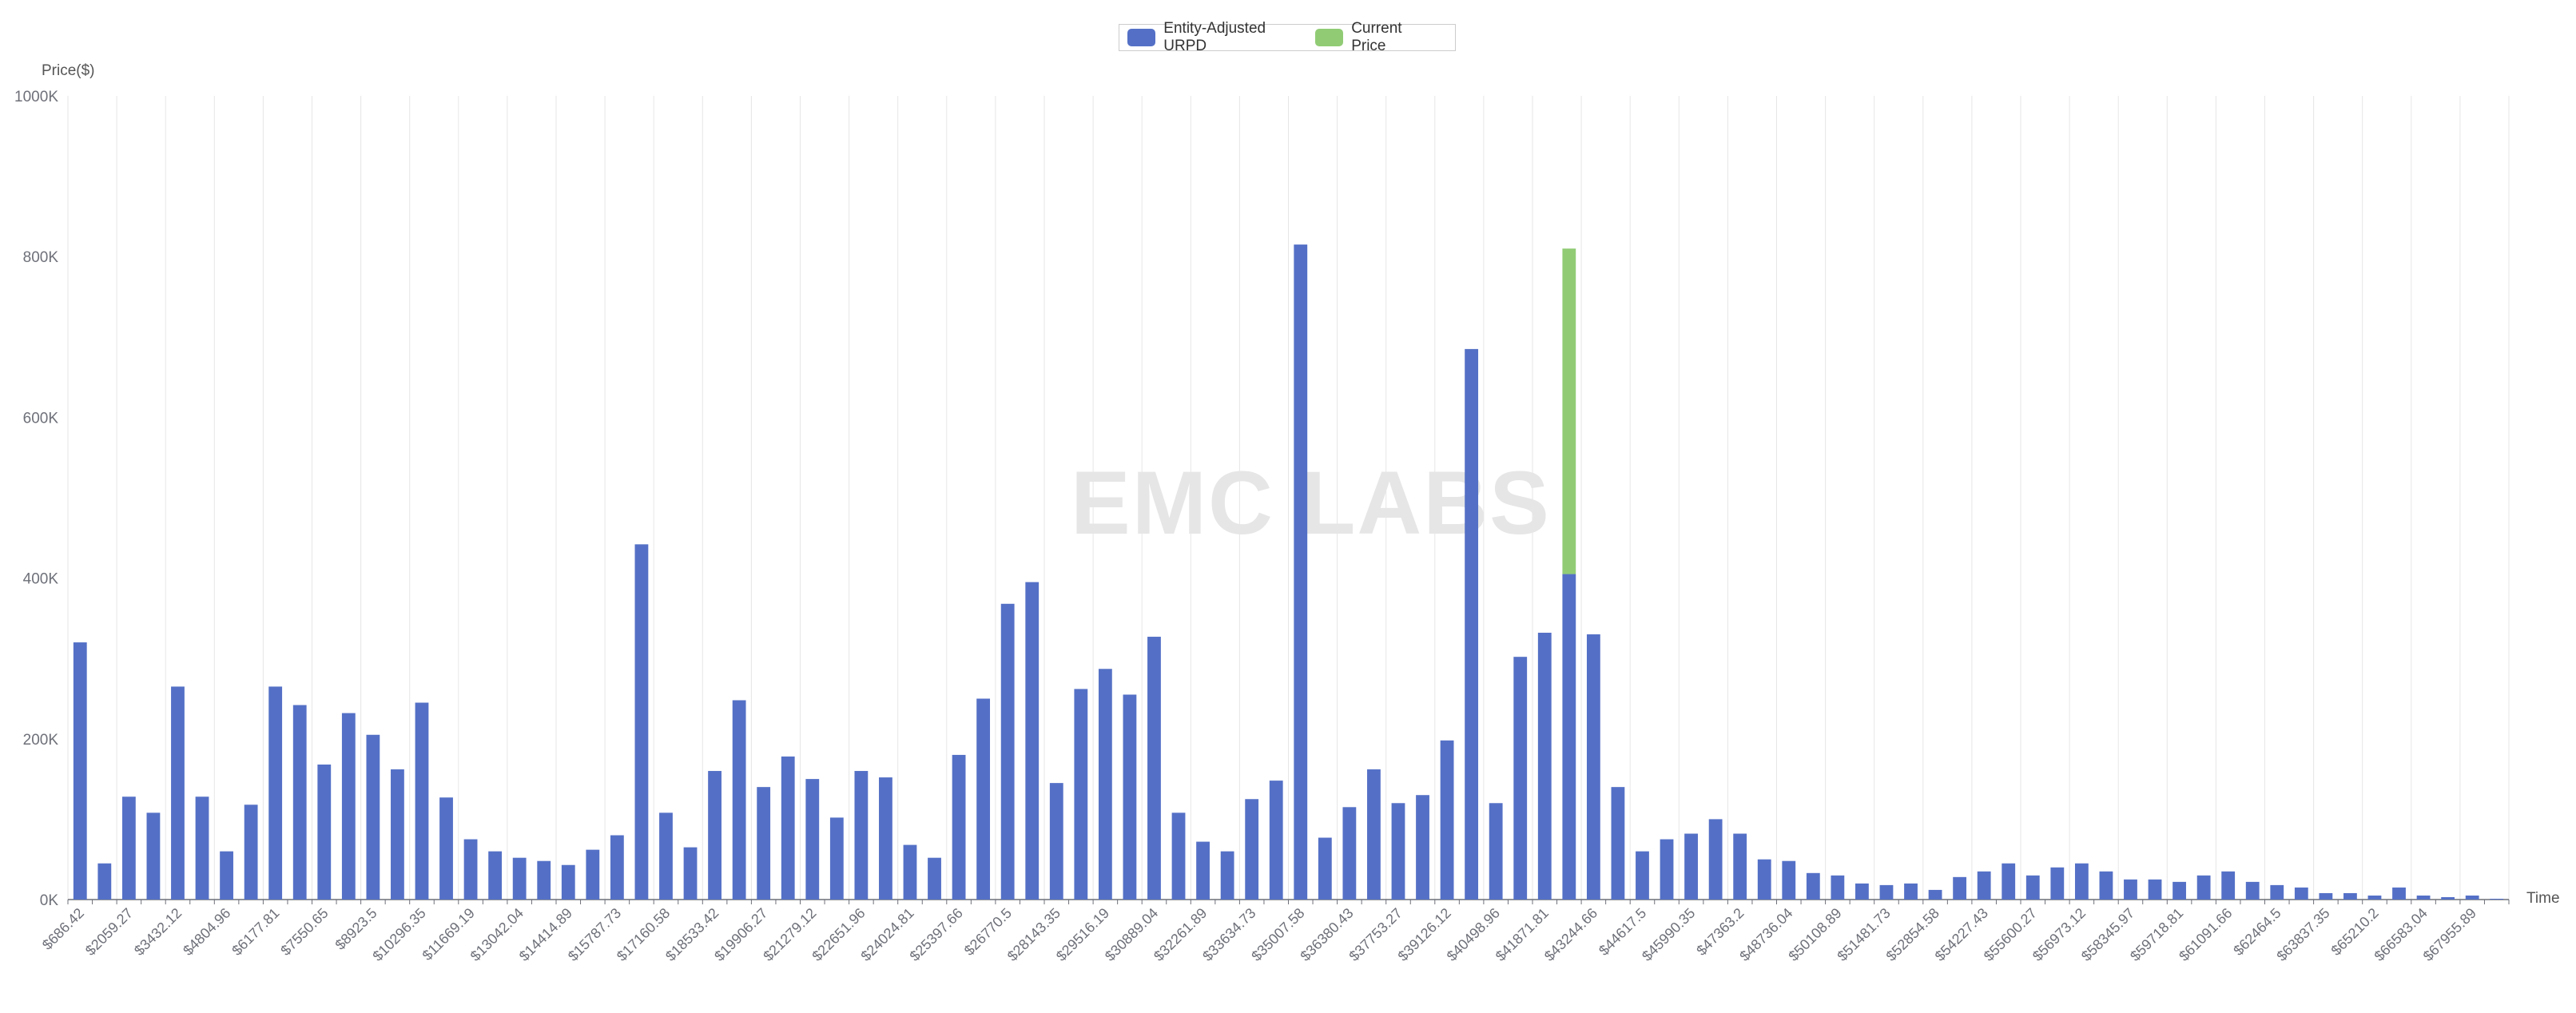  I want to click on x-tick-label: $45990.35, so click(1668, 935).